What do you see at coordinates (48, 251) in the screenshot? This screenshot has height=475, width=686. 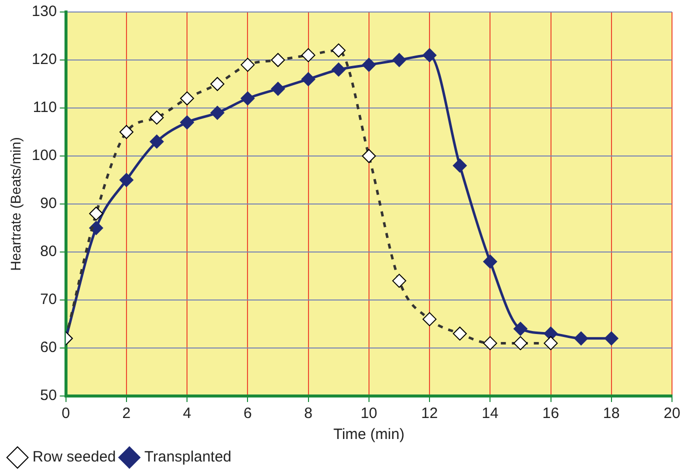 I see `y-tick-label: 80` at bounding box center [48, 251].